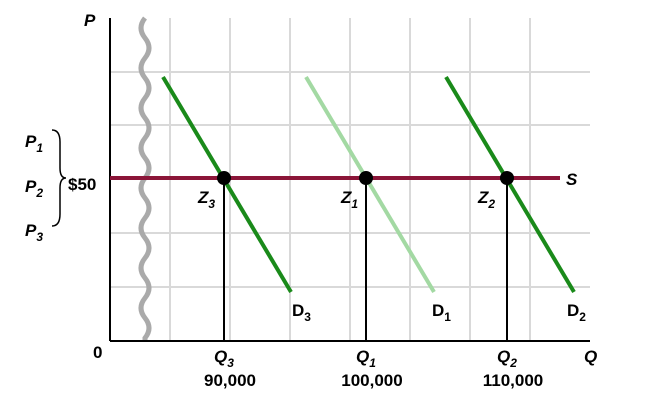 This screenshot has height=411, width=646. I want to click on demand-label: D3, so click(301, 312).